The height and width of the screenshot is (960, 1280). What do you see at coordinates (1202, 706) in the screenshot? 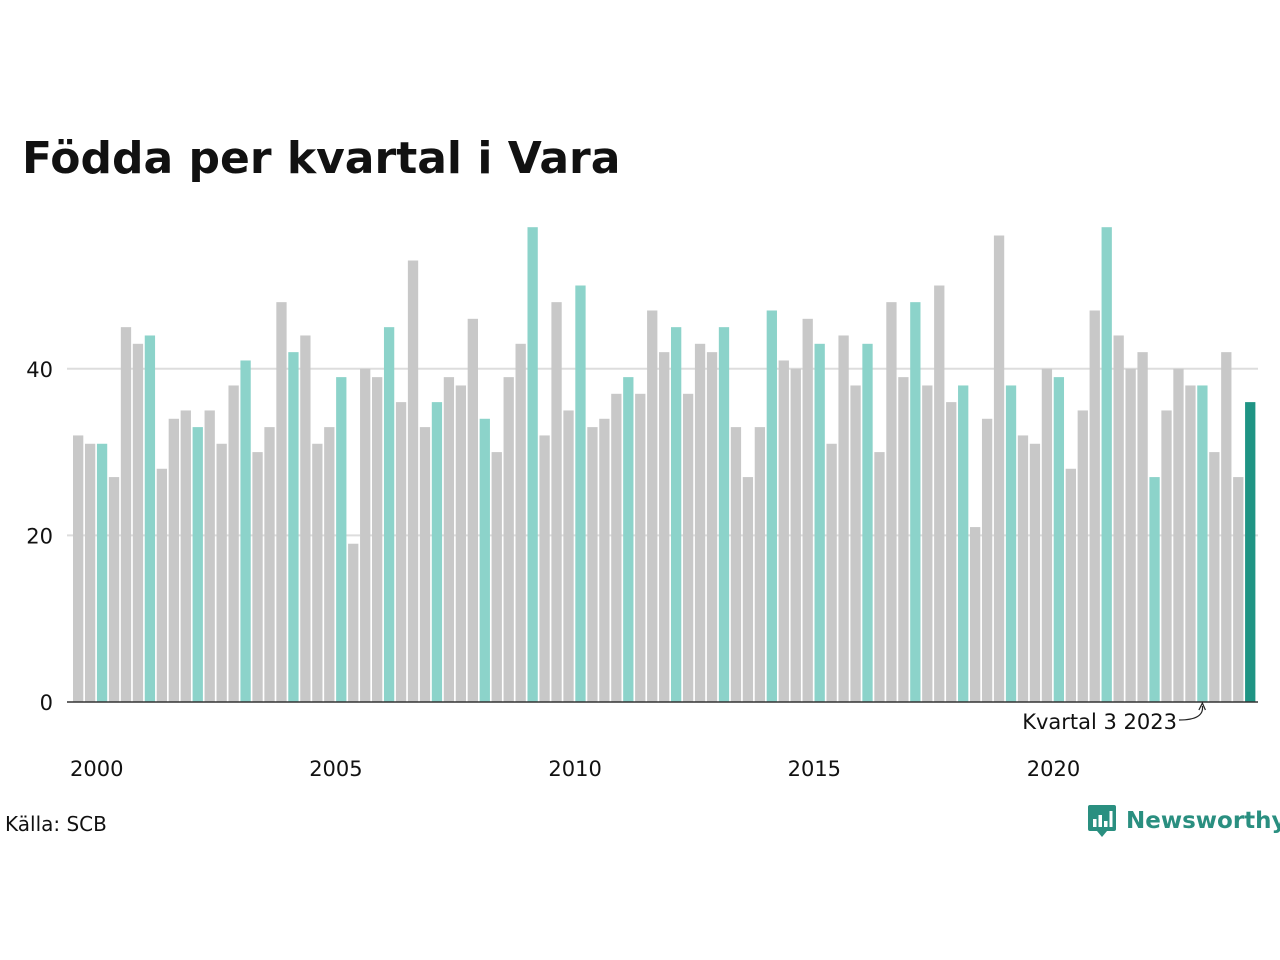
I see `annotation-arrowhead` at bounding box center [1202, 706].